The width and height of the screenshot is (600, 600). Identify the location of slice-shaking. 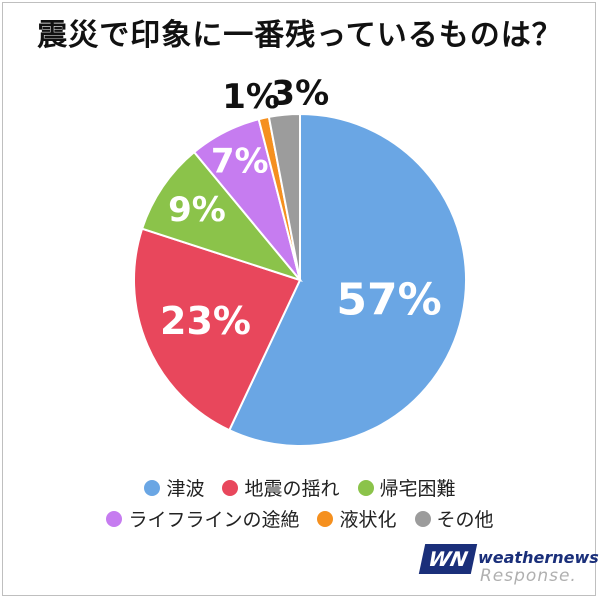
(217, 329).